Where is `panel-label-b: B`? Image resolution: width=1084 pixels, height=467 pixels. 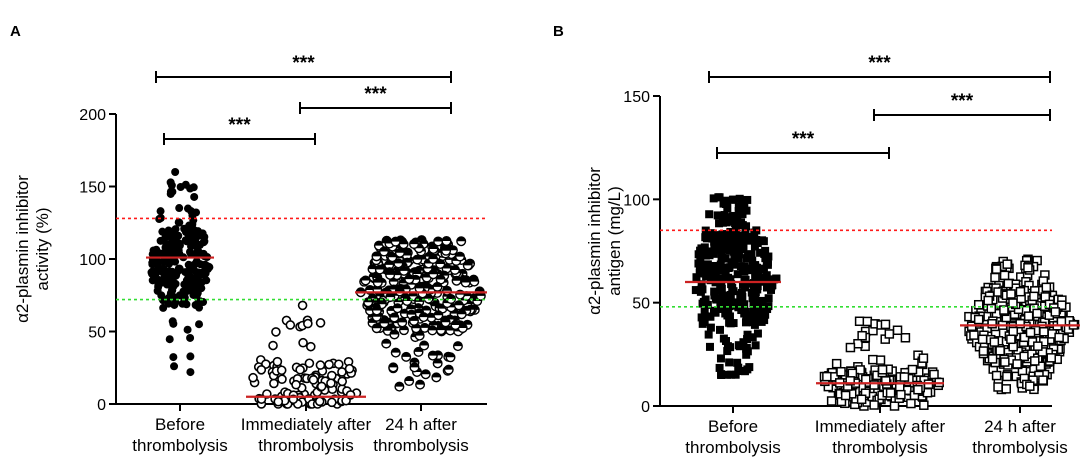 panel-label-b: B is located at coordinates (558, 31).